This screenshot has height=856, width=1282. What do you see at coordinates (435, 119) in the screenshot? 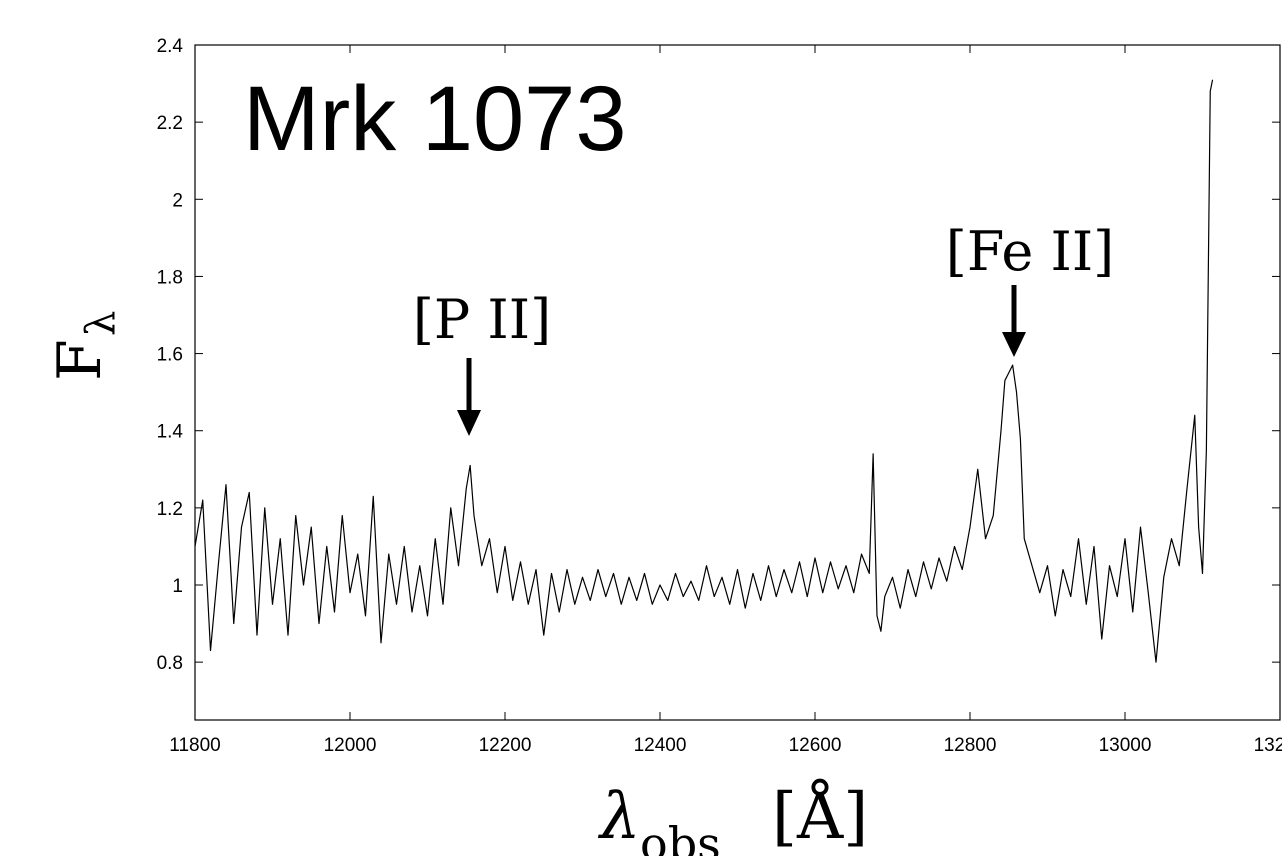
I see `chart-title: Mrk 1073` at bounding box center [435, 119].